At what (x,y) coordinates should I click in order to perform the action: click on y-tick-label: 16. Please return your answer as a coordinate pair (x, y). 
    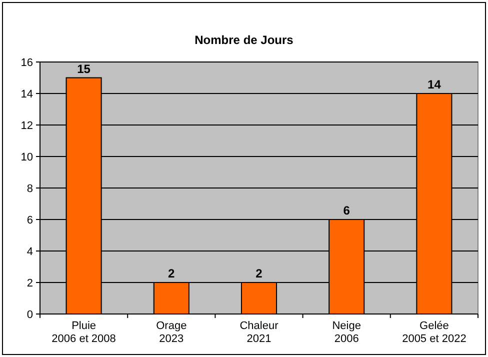
    Looking at the image, I should click on (26, 62).